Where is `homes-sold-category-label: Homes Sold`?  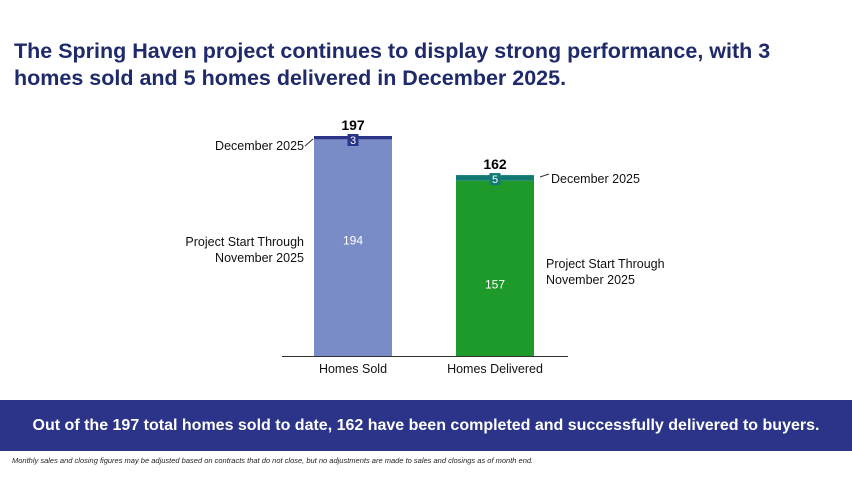 homes-sold-category-label: Homes Sold is located at coordinates (353, 369).